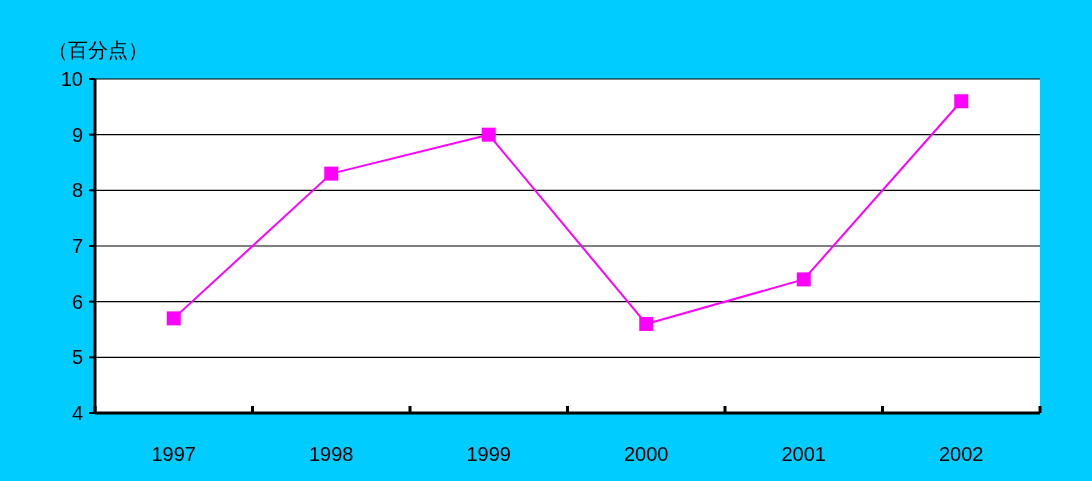 The image size is (1092, 481). I want to click on y-tick-label: 9, so click(77, 134).